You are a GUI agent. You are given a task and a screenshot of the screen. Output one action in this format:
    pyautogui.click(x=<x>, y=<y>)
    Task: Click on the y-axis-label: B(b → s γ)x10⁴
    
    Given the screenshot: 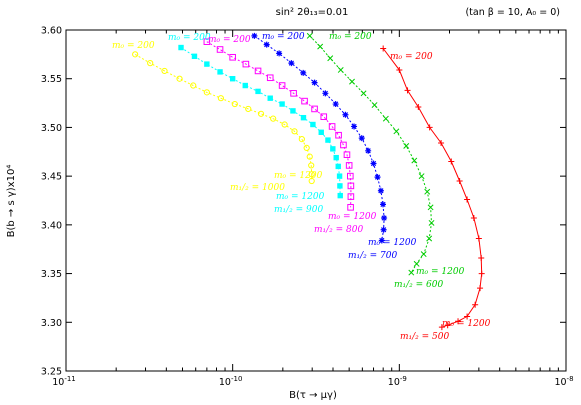 What is the action you would take?
    pyautogui.click(x=11, y=201)
    